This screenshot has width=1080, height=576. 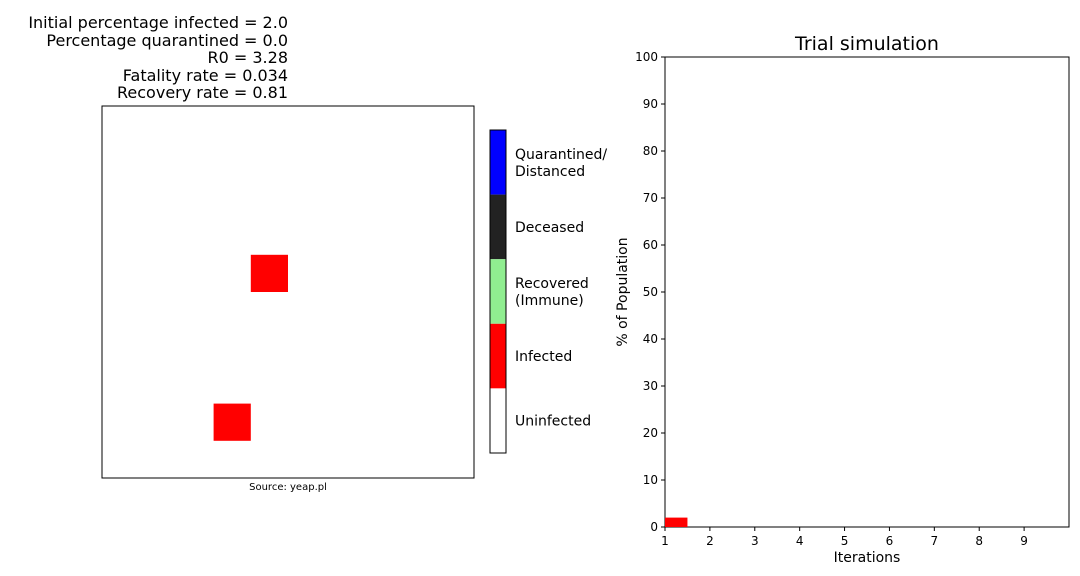 I want to click on param-fatality-rate: Fatality rate = 0.034, so click(x=205, y=75).